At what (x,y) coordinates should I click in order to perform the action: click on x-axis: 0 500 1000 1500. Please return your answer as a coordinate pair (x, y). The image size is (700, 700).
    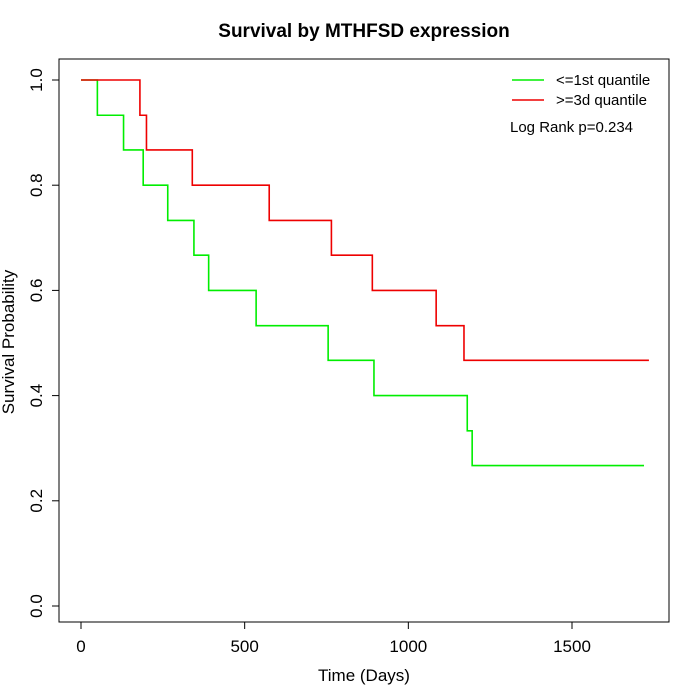
    Looking at the image, I should click on (333, 638).